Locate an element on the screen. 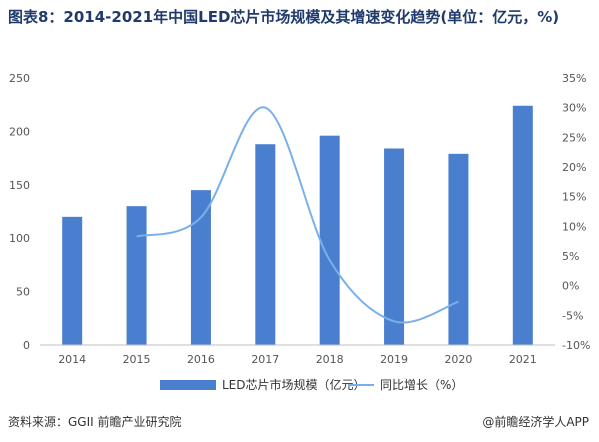 This screenshot has width=599, height=442. y-right-tick-label: 35% is located at coordinates (574, 78).